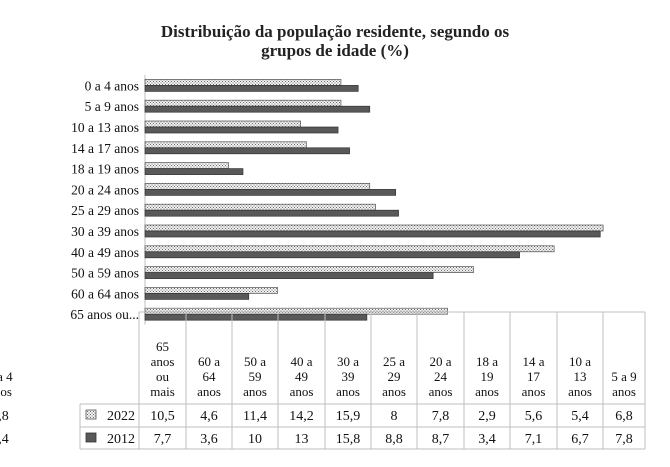 This screenshot has height=467, width=670. What do you see at coordinates (348, 361) in the screenshot?
I see `table-header-text: 30 a` at bounding box center [348, 361].